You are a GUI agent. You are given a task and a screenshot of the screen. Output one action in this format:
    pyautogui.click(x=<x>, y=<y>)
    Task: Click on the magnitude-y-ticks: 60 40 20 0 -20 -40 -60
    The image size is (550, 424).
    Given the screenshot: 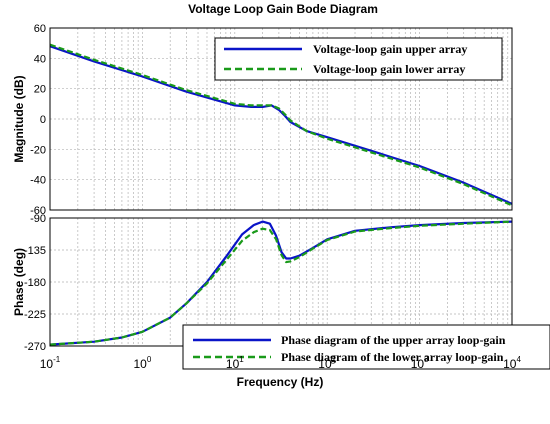 What is the action you would take?
    pyautogui.click(x=38, y=120)
    